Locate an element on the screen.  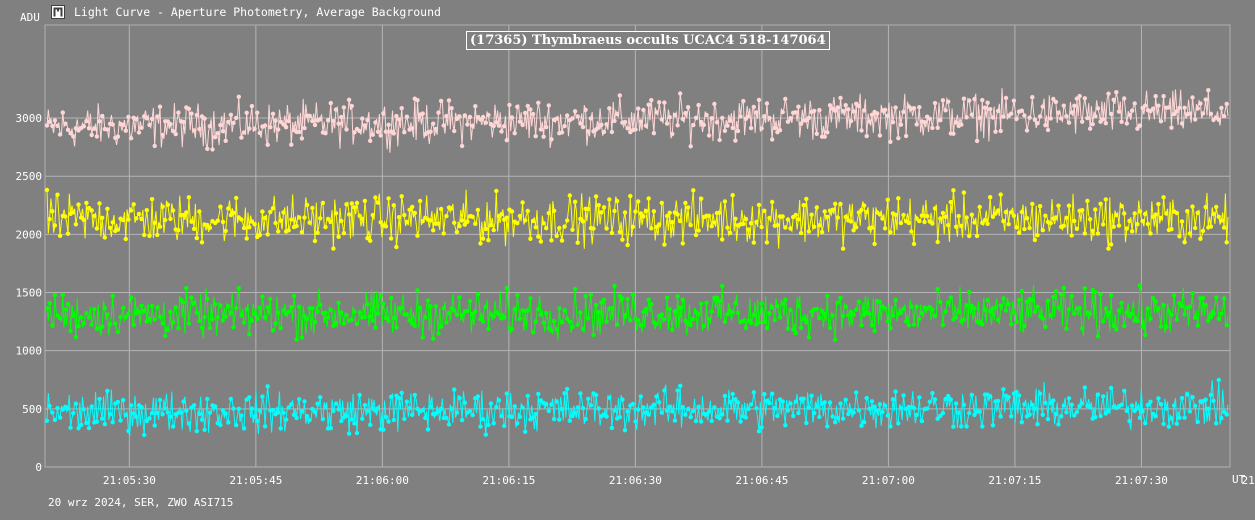
light-curve-app-icon is located at coordinates (58, 12).